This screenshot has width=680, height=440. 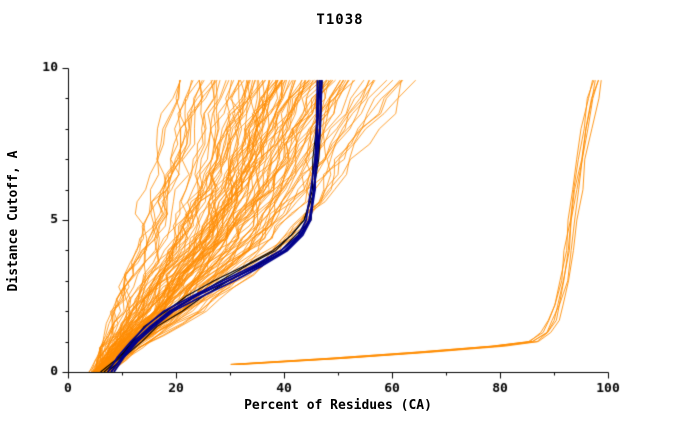 What do you see at coordinates (340, 20) in the screenshot?
I see `chart-title: T1038` at bounding box center [340, 20].